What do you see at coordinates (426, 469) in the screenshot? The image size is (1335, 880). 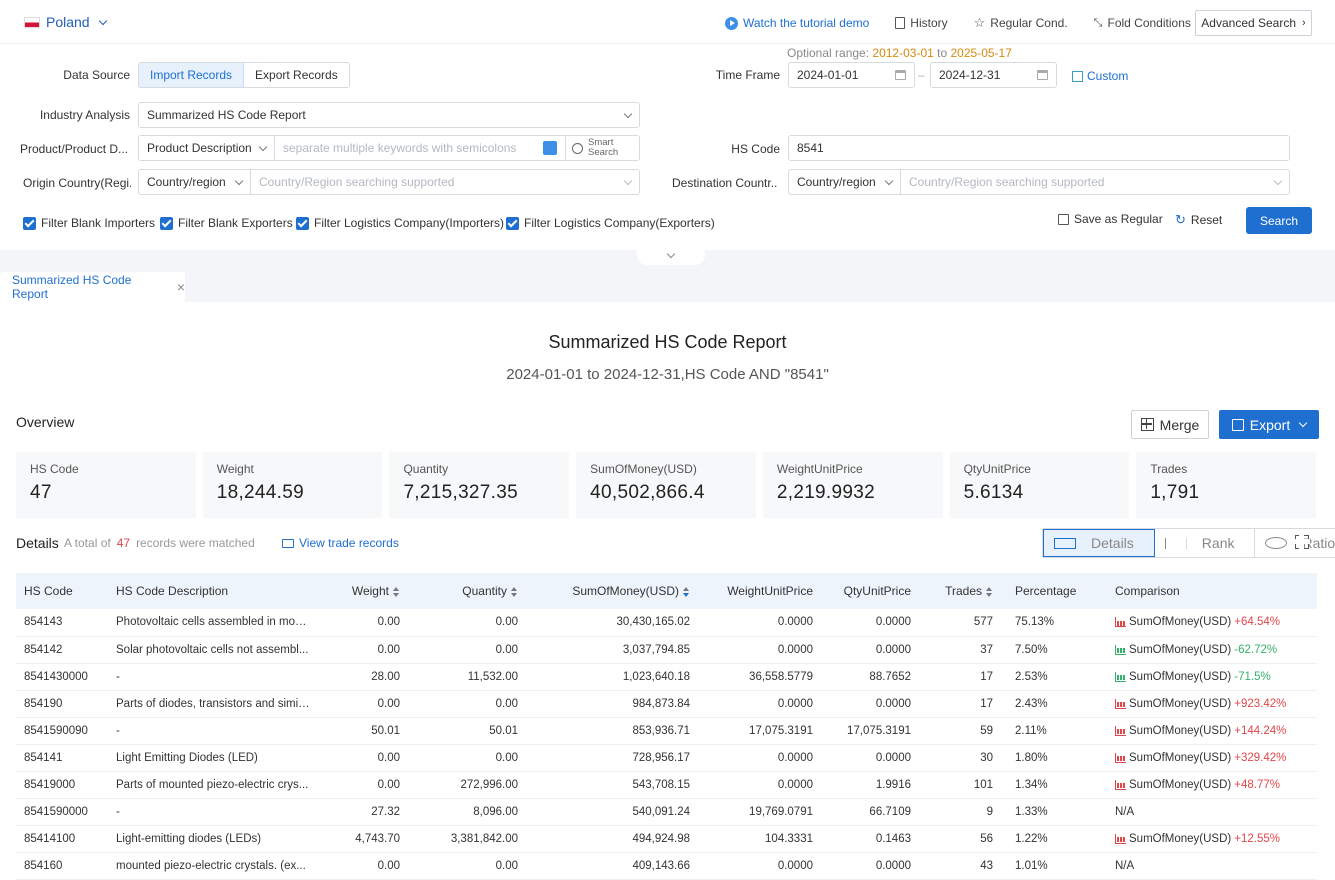 I see `stat-label: Quantity` at bounding box center [426, 469].